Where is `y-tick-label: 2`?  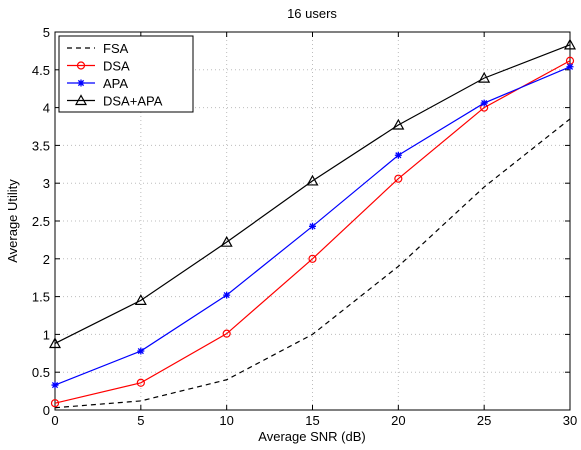
y-tick-label: 2 is located at coordinates (46, 259).